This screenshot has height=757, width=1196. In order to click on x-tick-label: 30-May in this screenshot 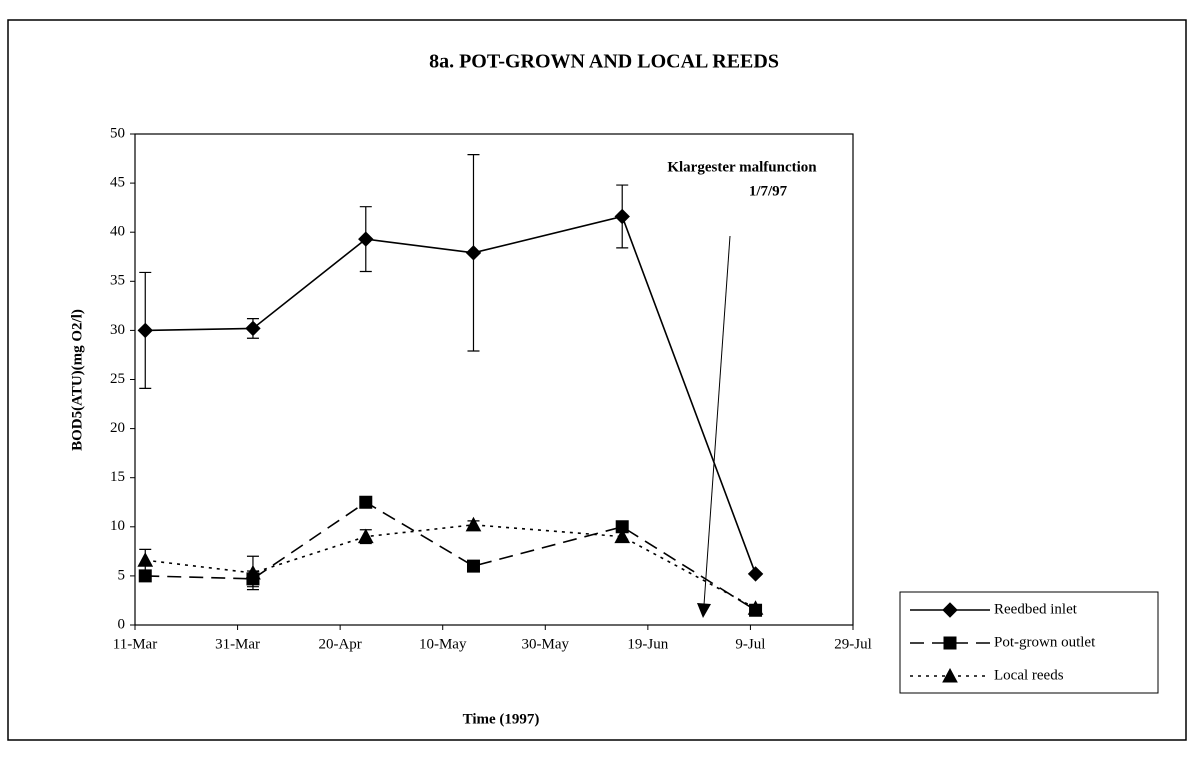, I will do `click(546, 644)`.